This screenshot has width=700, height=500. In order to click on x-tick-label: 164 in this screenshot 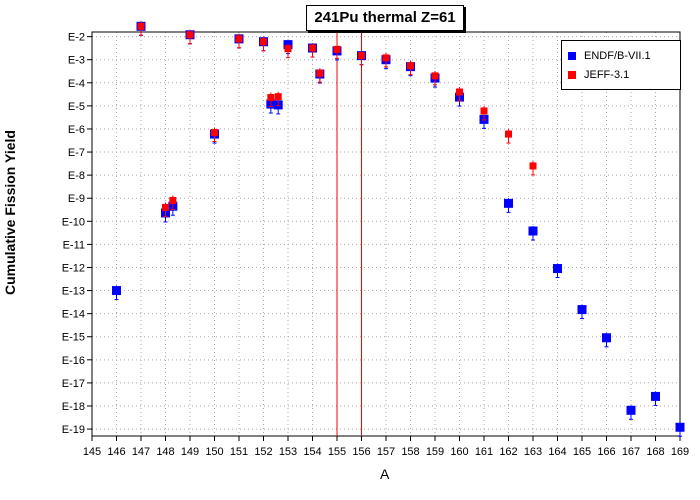, I will do `click(557, 452)`.